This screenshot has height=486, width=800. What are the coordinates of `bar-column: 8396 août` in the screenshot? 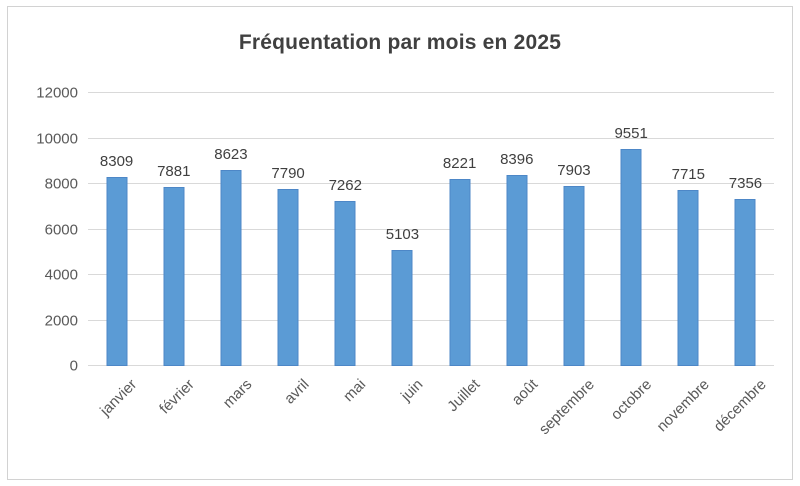 It's located at (516, 251).